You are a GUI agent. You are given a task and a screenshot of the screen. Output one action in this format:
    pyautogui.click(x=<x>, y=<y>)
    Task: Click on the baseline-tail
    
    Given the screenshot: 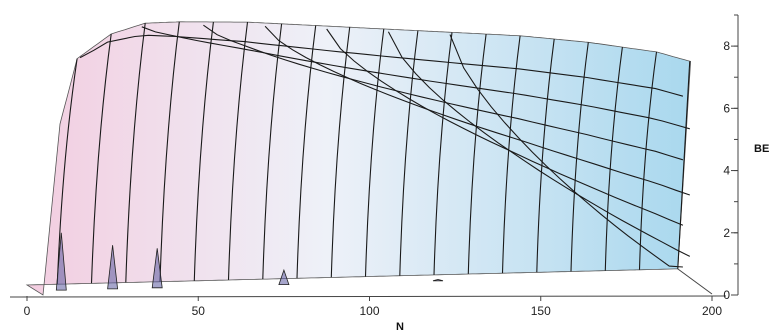 What is the action you would take?
    pyautogui.click(x=695, y=281)
    